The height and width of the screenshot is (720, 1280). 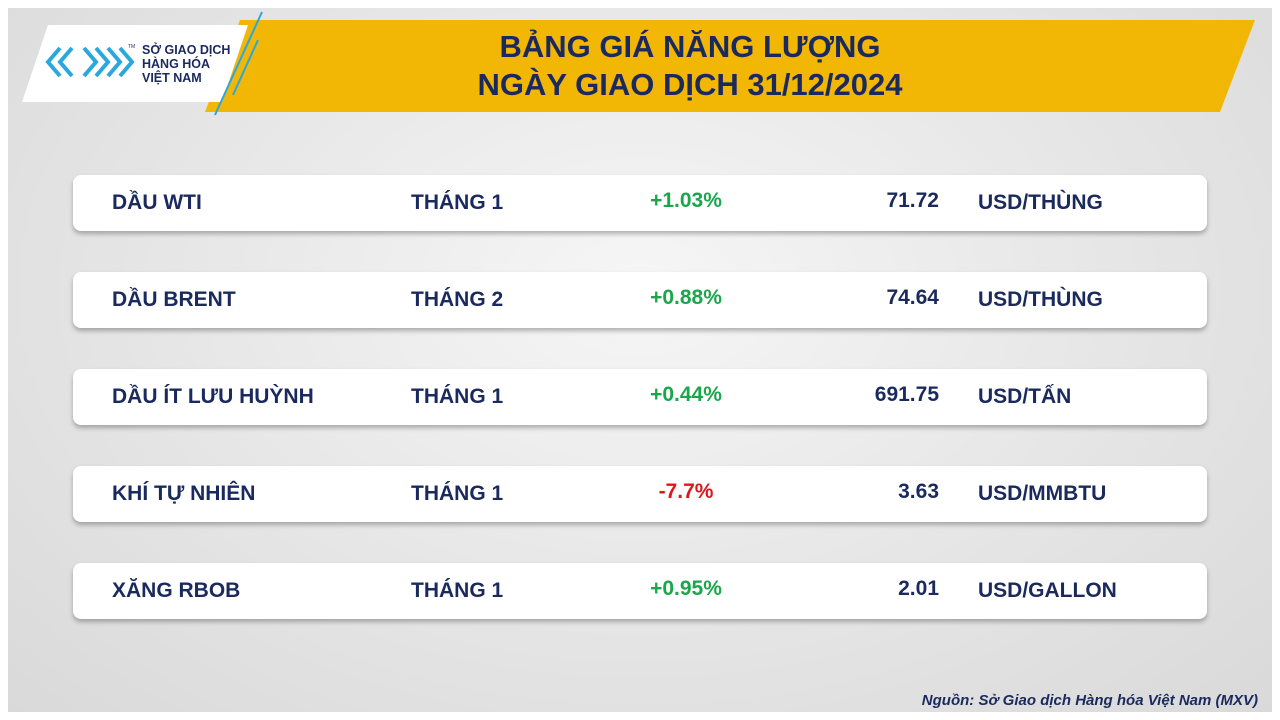 I want to click on table-row: DẦU WTI THÁNG 1 +1.03% 71.72 USD/THÙNG, so click(x=640, y=203).